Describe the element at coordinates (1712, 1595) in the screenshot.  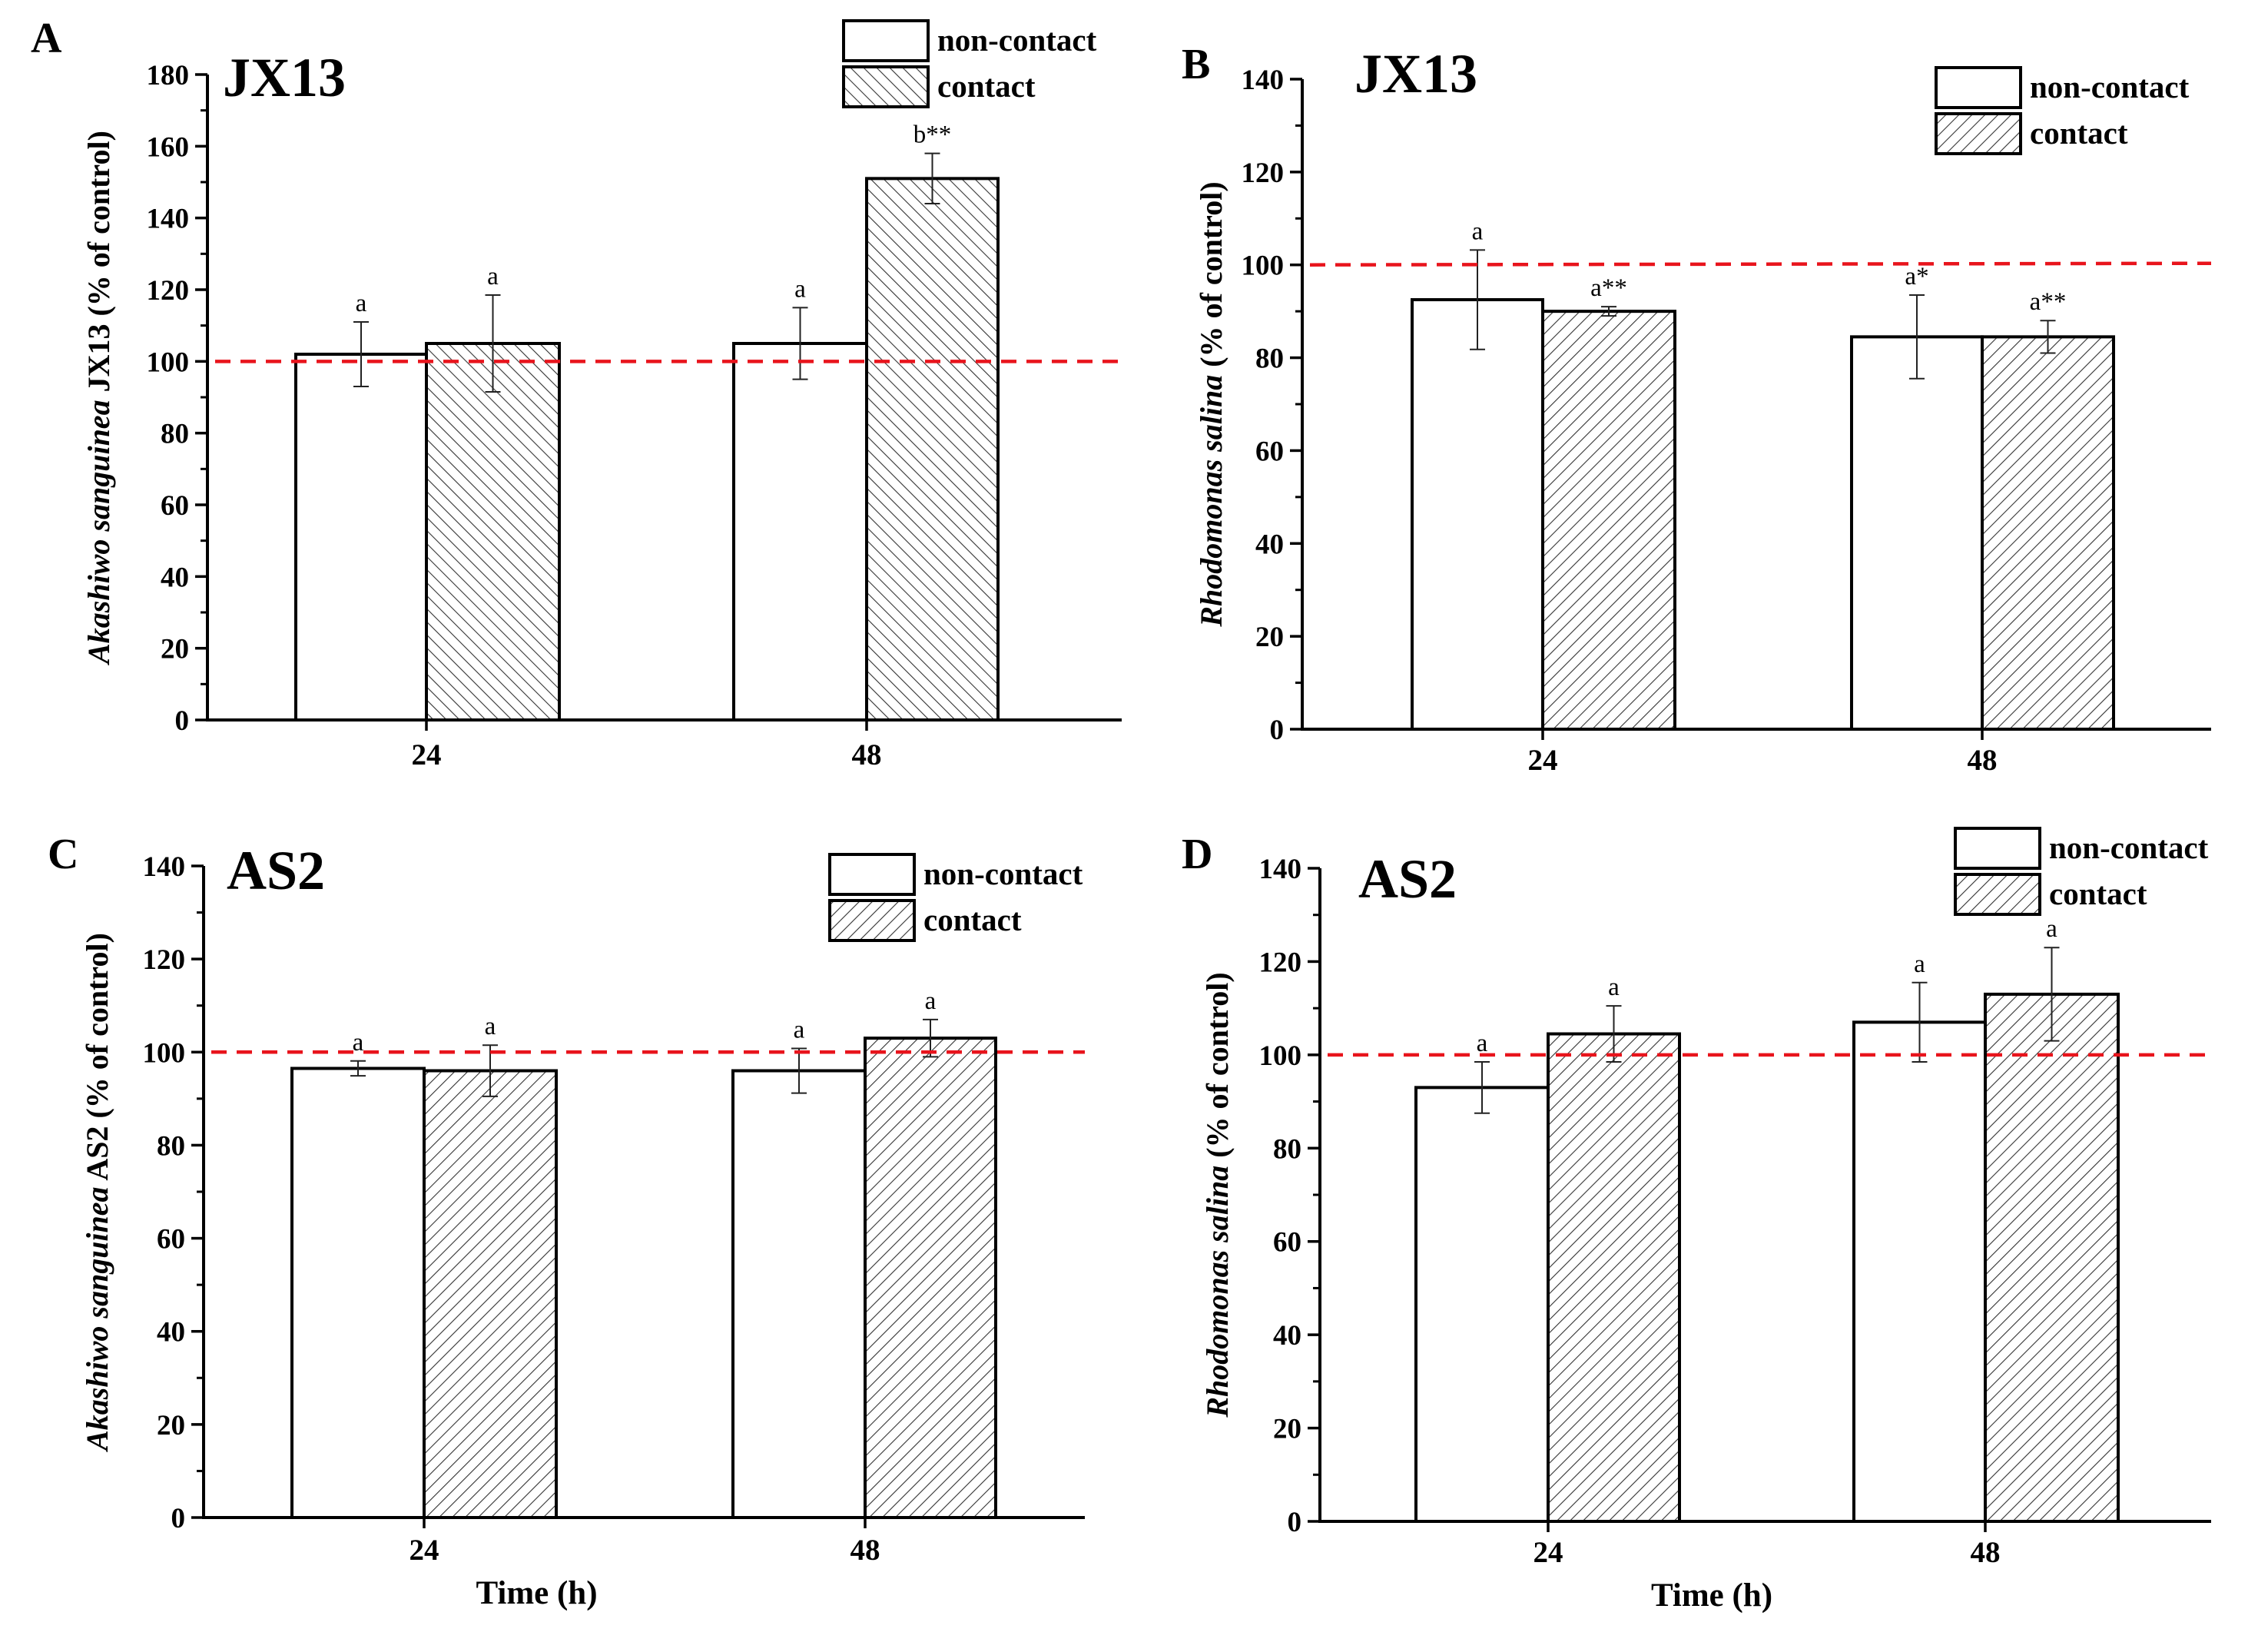
I see `x-axis-title: Time (h)` at that location.